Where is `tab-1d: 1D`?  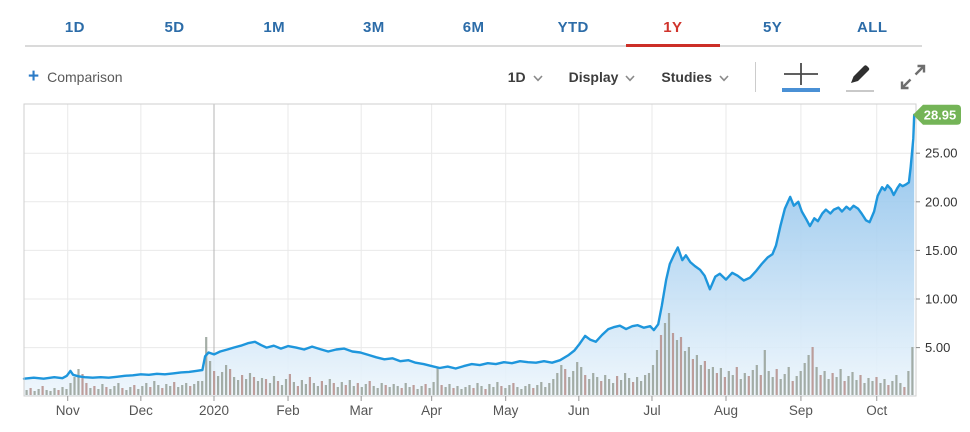 tab-1d: 1D is located at coordinates (74, 27).